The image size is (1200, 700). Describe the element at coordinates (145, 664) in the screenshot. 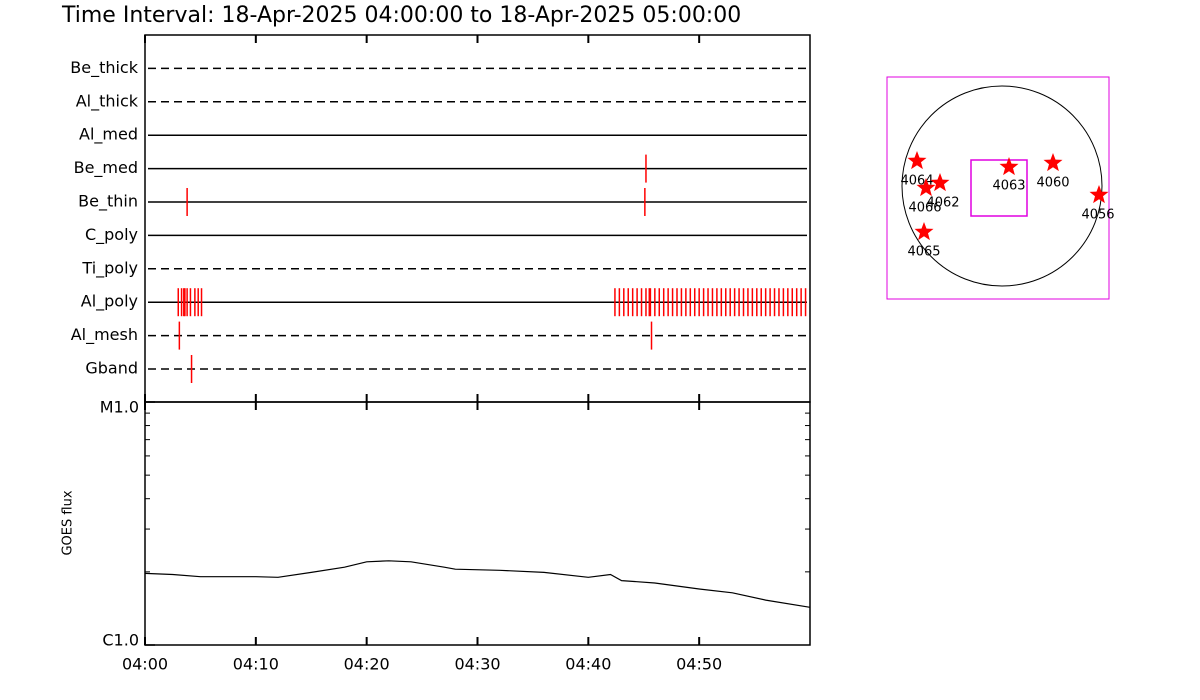

I see `x-tick-label: 04:00` at that location.